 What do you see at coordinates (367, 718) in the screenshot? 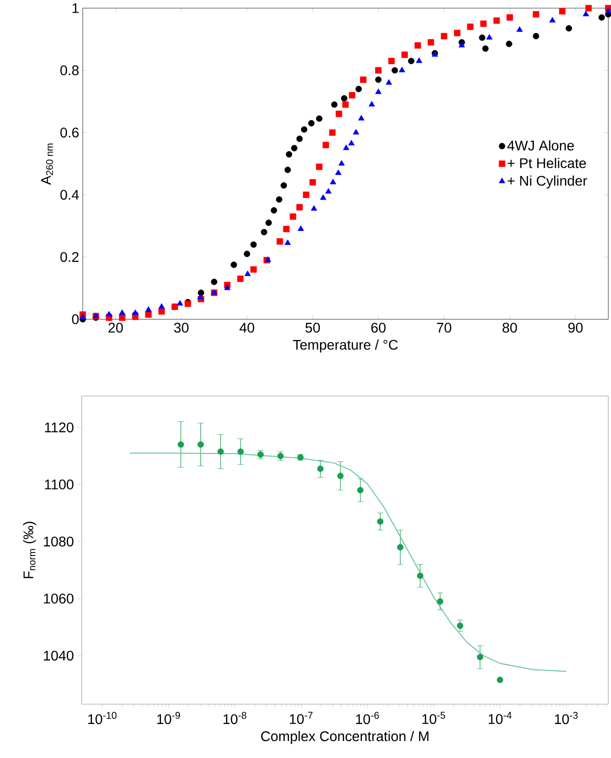
I see `x-tick-label: 10$^{-6}$` at bounding box center [367, 718].